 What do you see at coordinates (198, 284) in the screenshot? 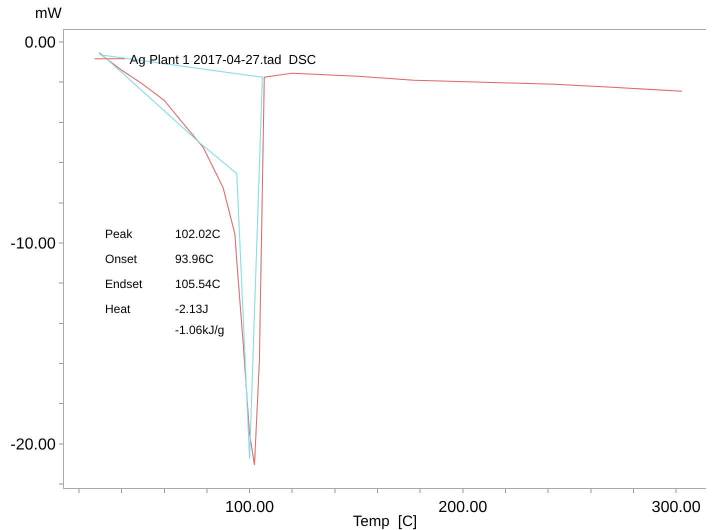
I see `annotation: 105.54C` at bounding box center [198, 284].